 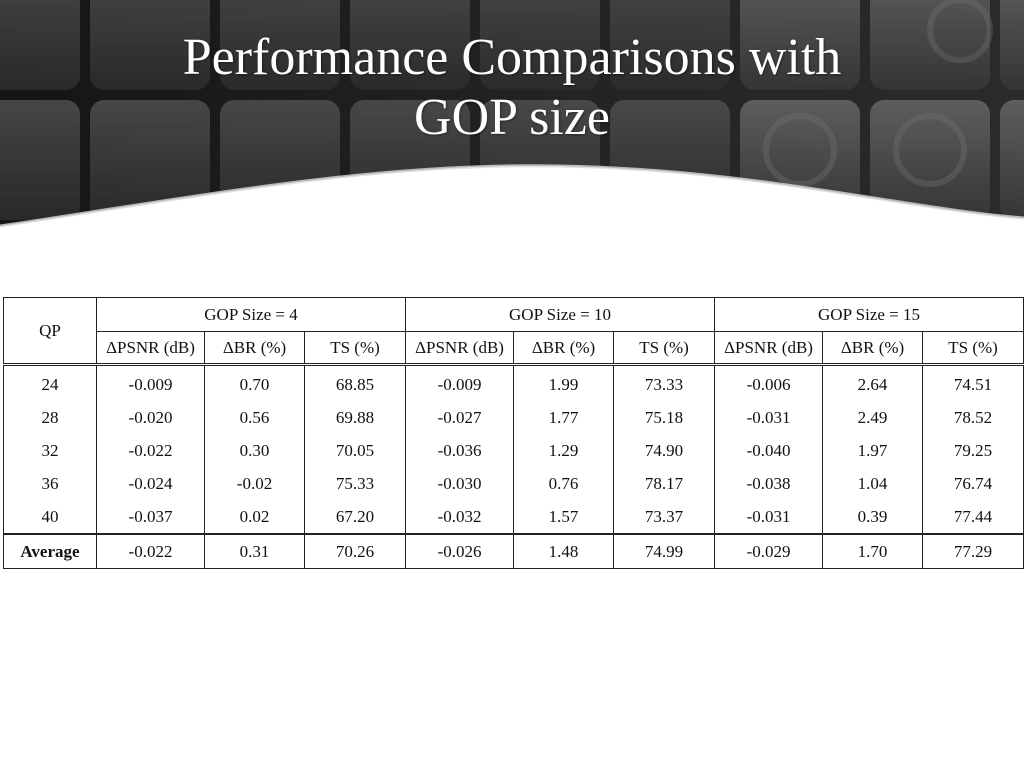 What do you see at coordinates (460, 517) in the screenshot?
I see `table-cell: -0.032` at bounding box center [460, 517].